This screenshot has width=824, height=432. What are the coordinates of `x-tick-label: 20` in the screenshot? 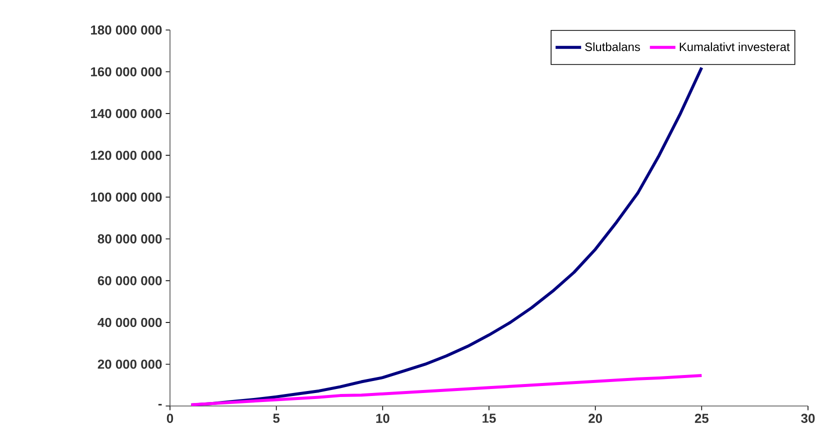 It's located at (595, 418).